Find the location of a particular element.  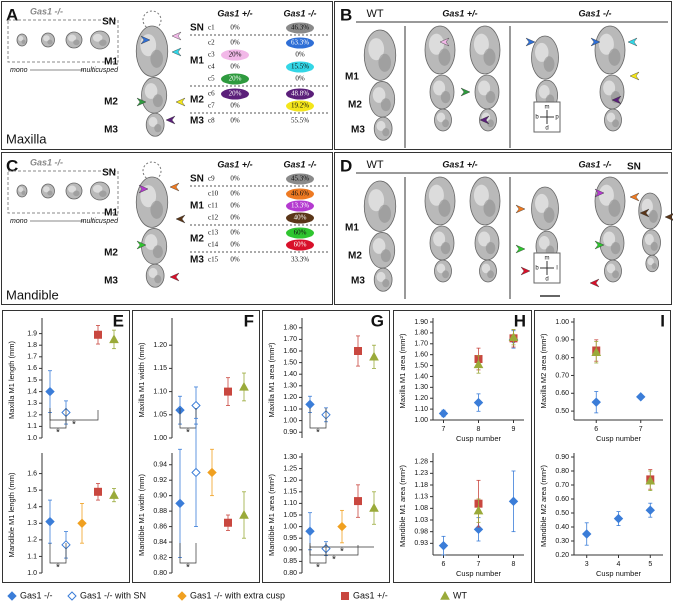

label: 0.95 is located at coordinates (290, 538).